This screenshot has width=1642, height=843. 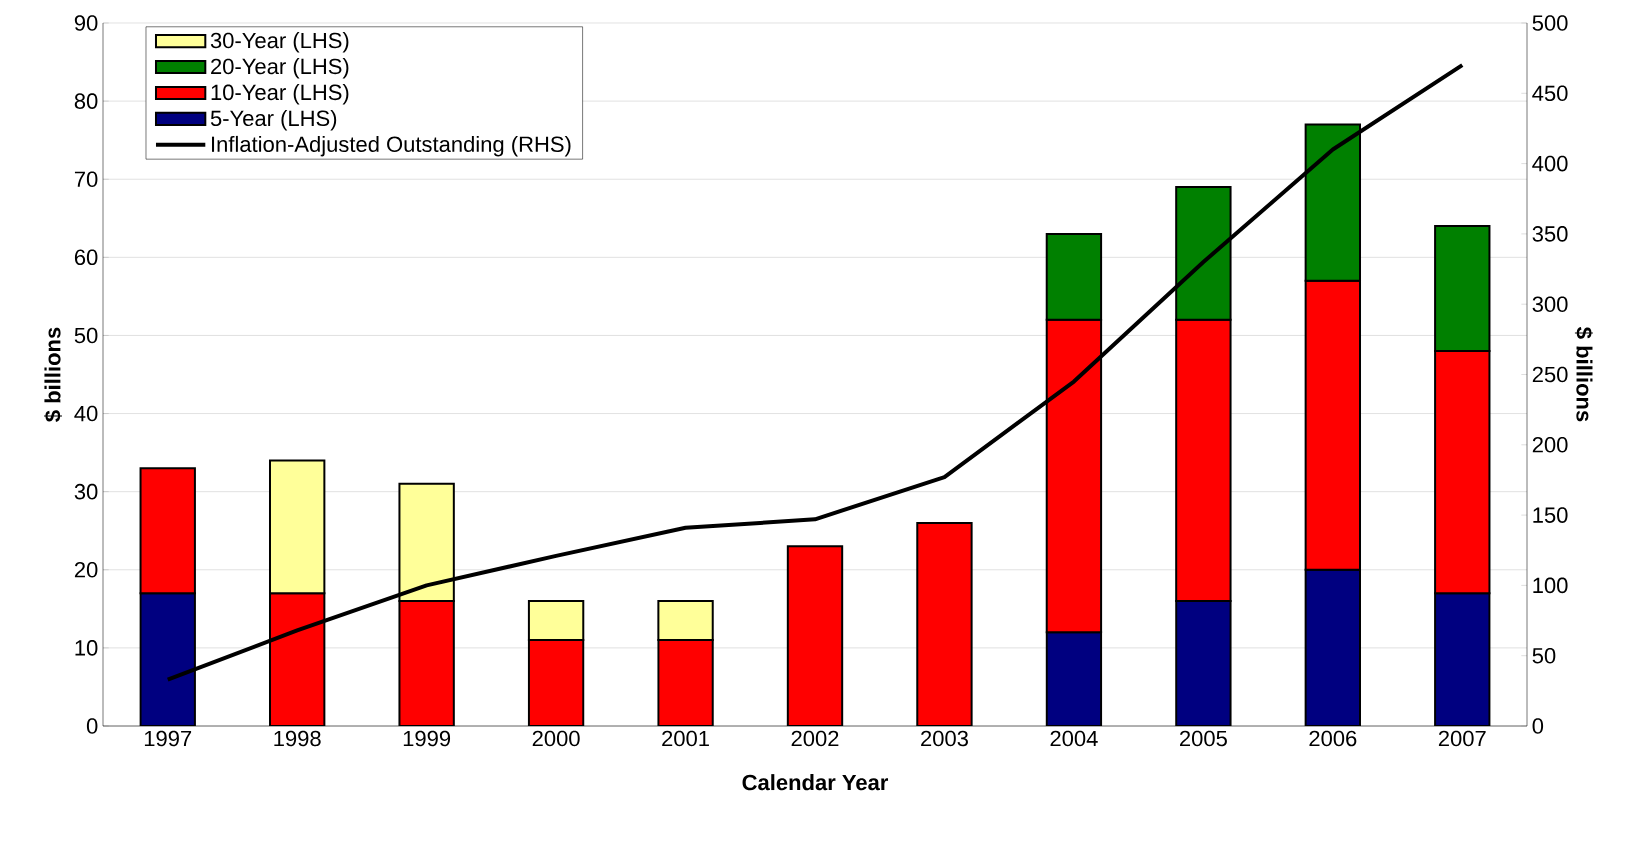 I want to click on x-axis-title: Calendar Year, so click(x=815, y=782).